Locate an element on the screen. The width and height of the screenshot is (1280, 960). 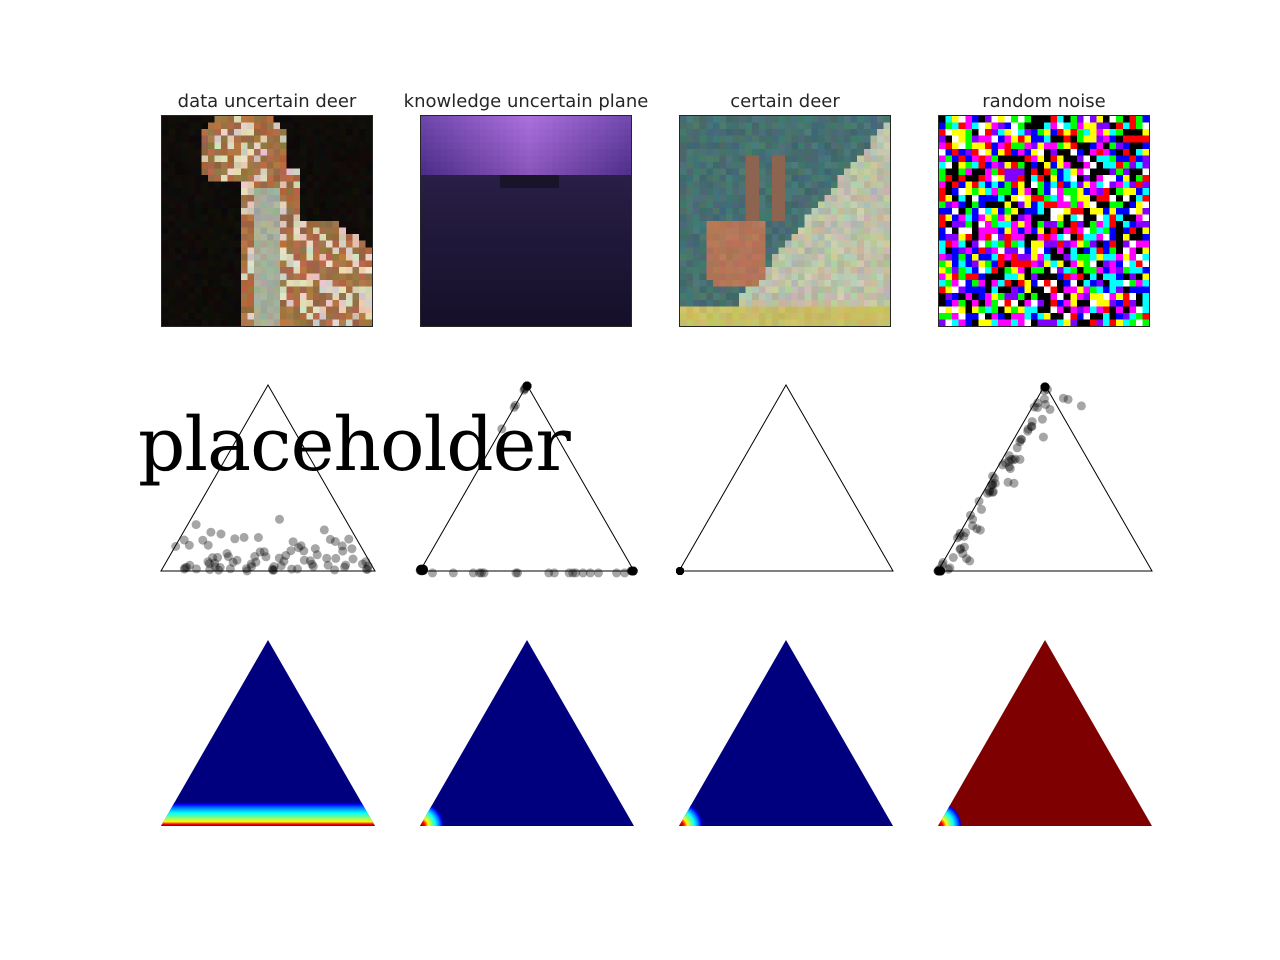
density-corner-peak is located at coordinates (432, 814).